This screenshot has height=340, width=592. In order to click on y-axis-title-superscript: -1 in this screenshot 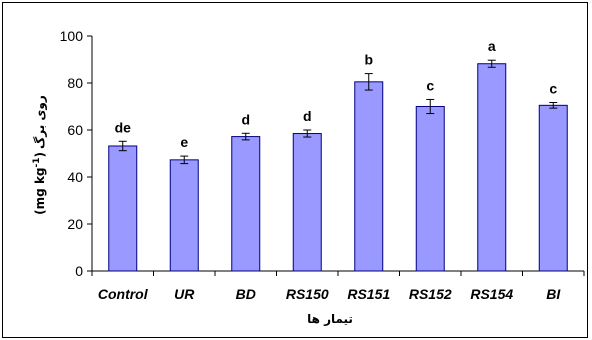, I will do `click(37, 162)`.